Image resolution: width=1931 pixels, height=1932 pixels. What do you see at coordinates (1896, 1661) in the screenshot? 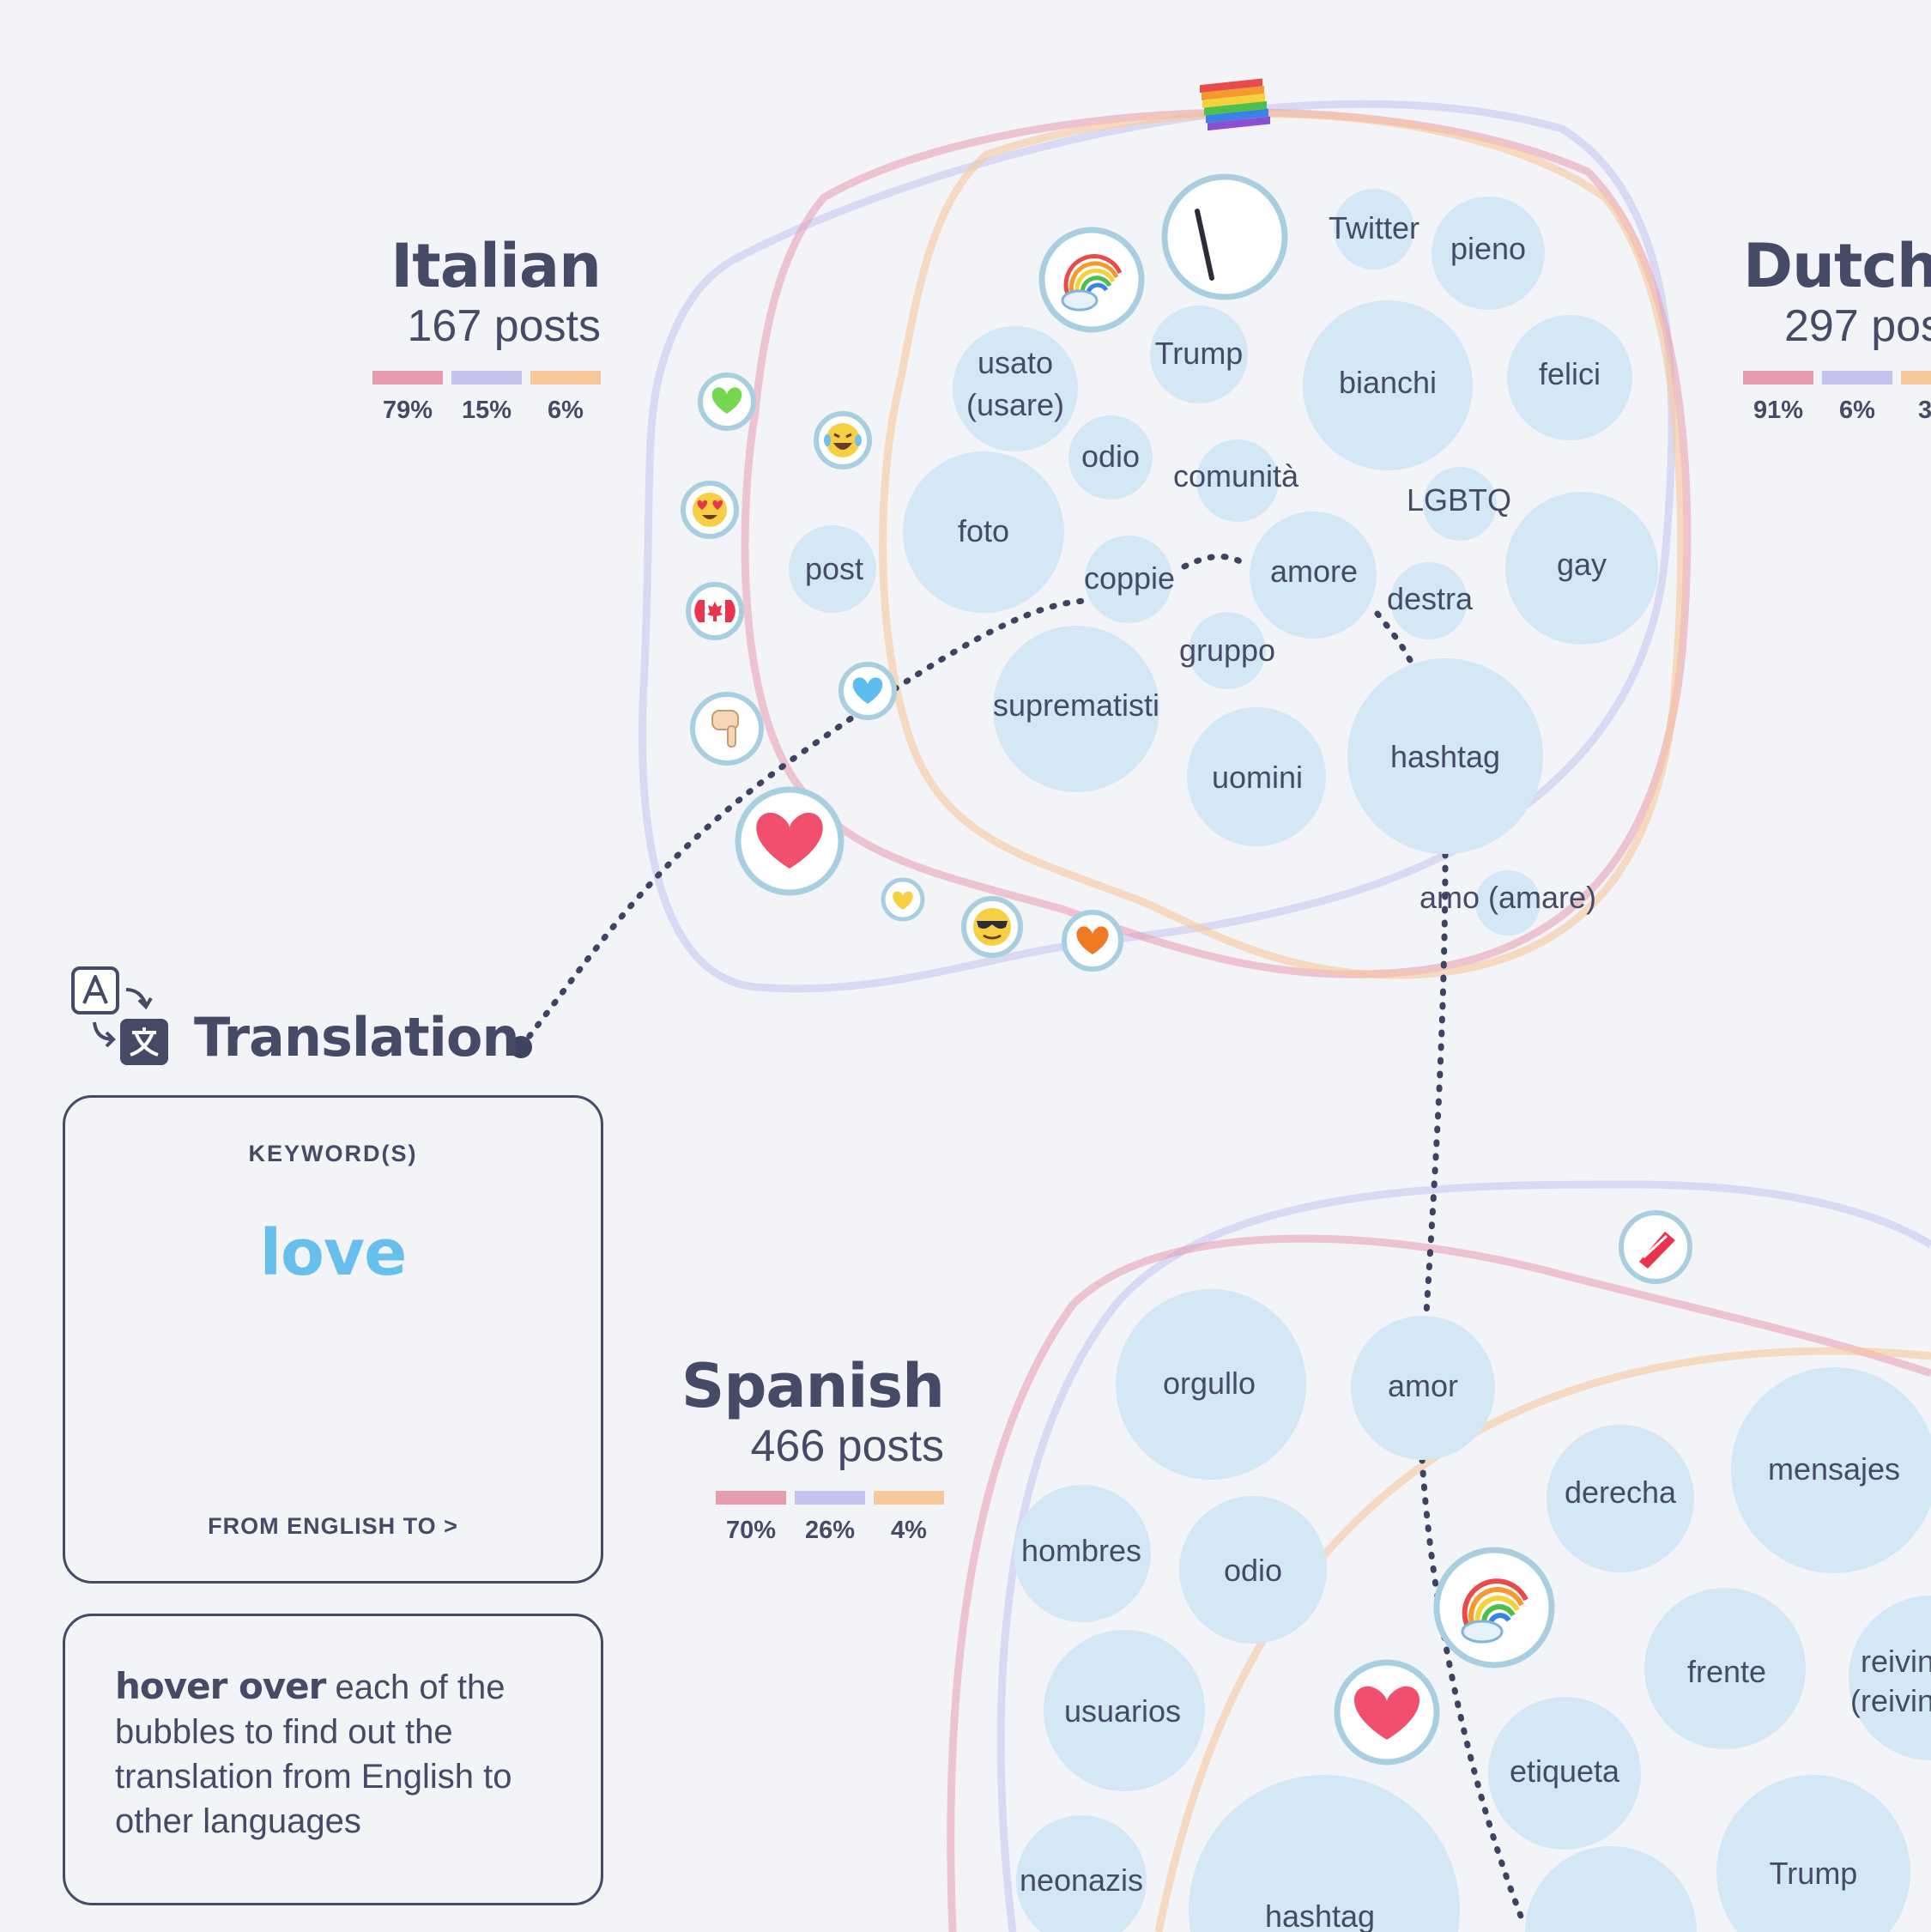
I see `svg-text: reivindicar` at bounding box center [1896, 1661].